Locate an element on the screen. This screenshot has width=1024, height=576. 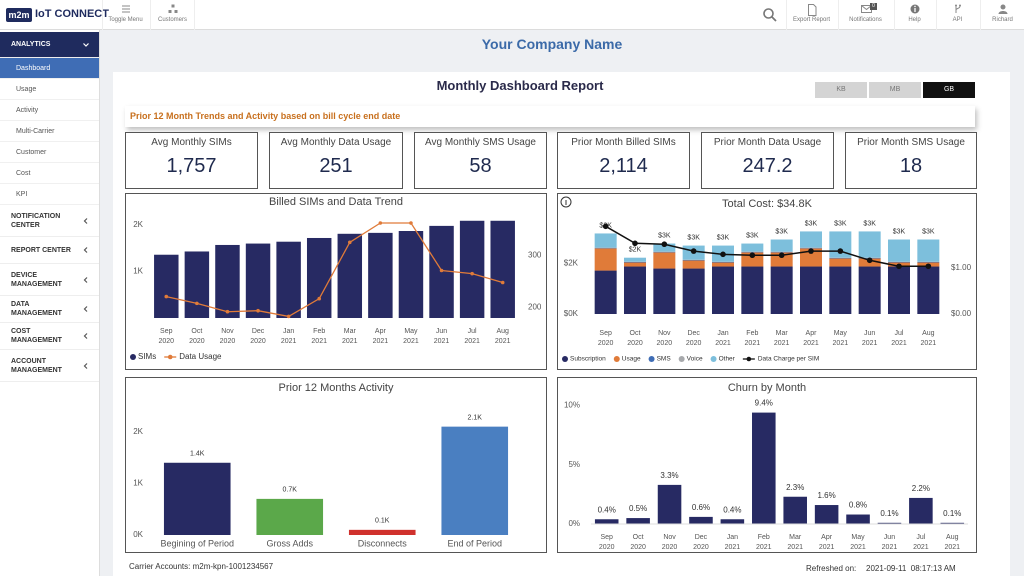
api-icon is located at coordinates (957, 8).